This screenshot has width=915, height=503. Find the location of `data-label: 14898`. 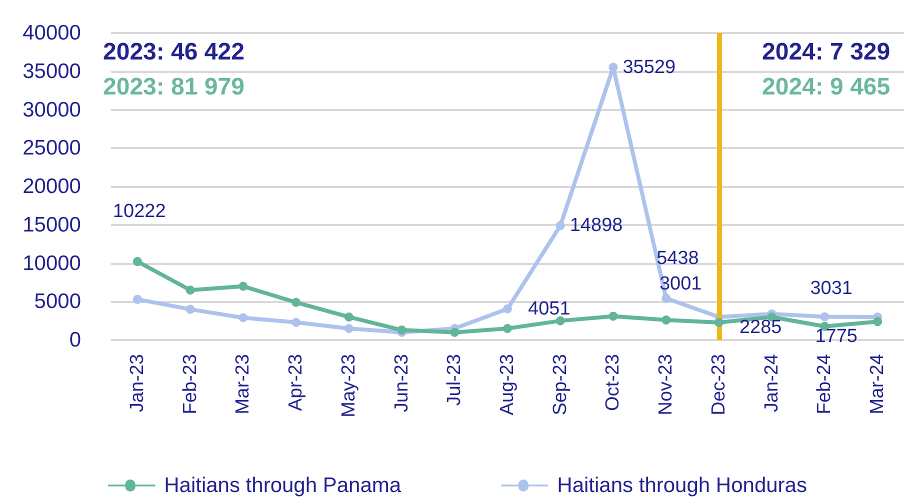

data-label: 14898 is located at coordinates (596, 225).